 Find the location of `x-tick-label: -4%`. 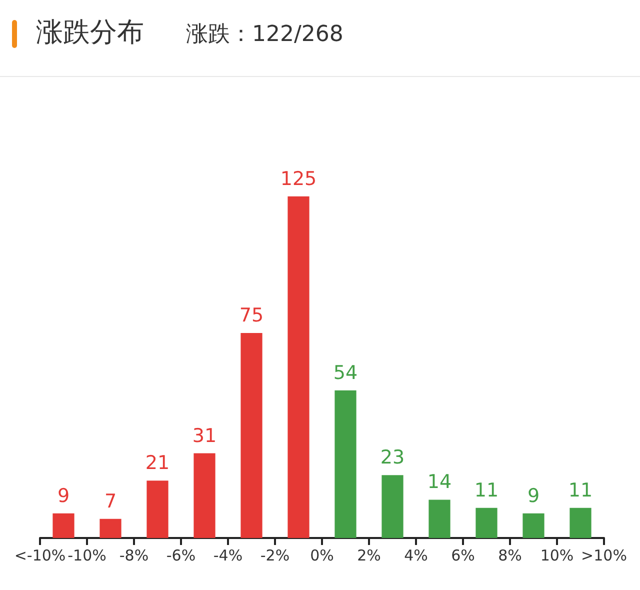

x-tick-label: -4% is located at coordinates (228, 555).